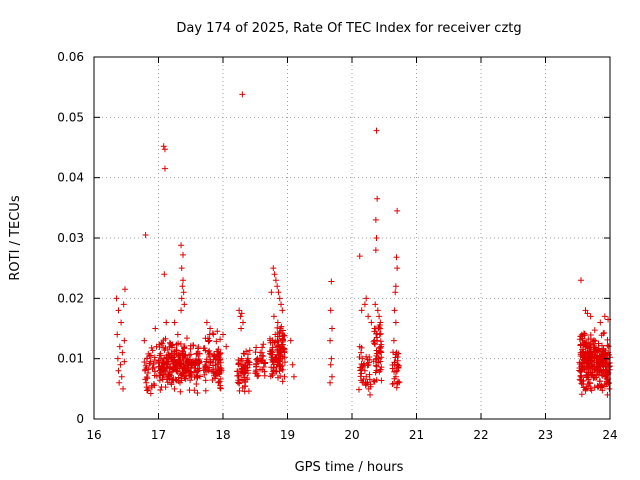  Describe the element at coordinates (93, 435) in the screenshot. I see `x-tick-label: 16` at that location.